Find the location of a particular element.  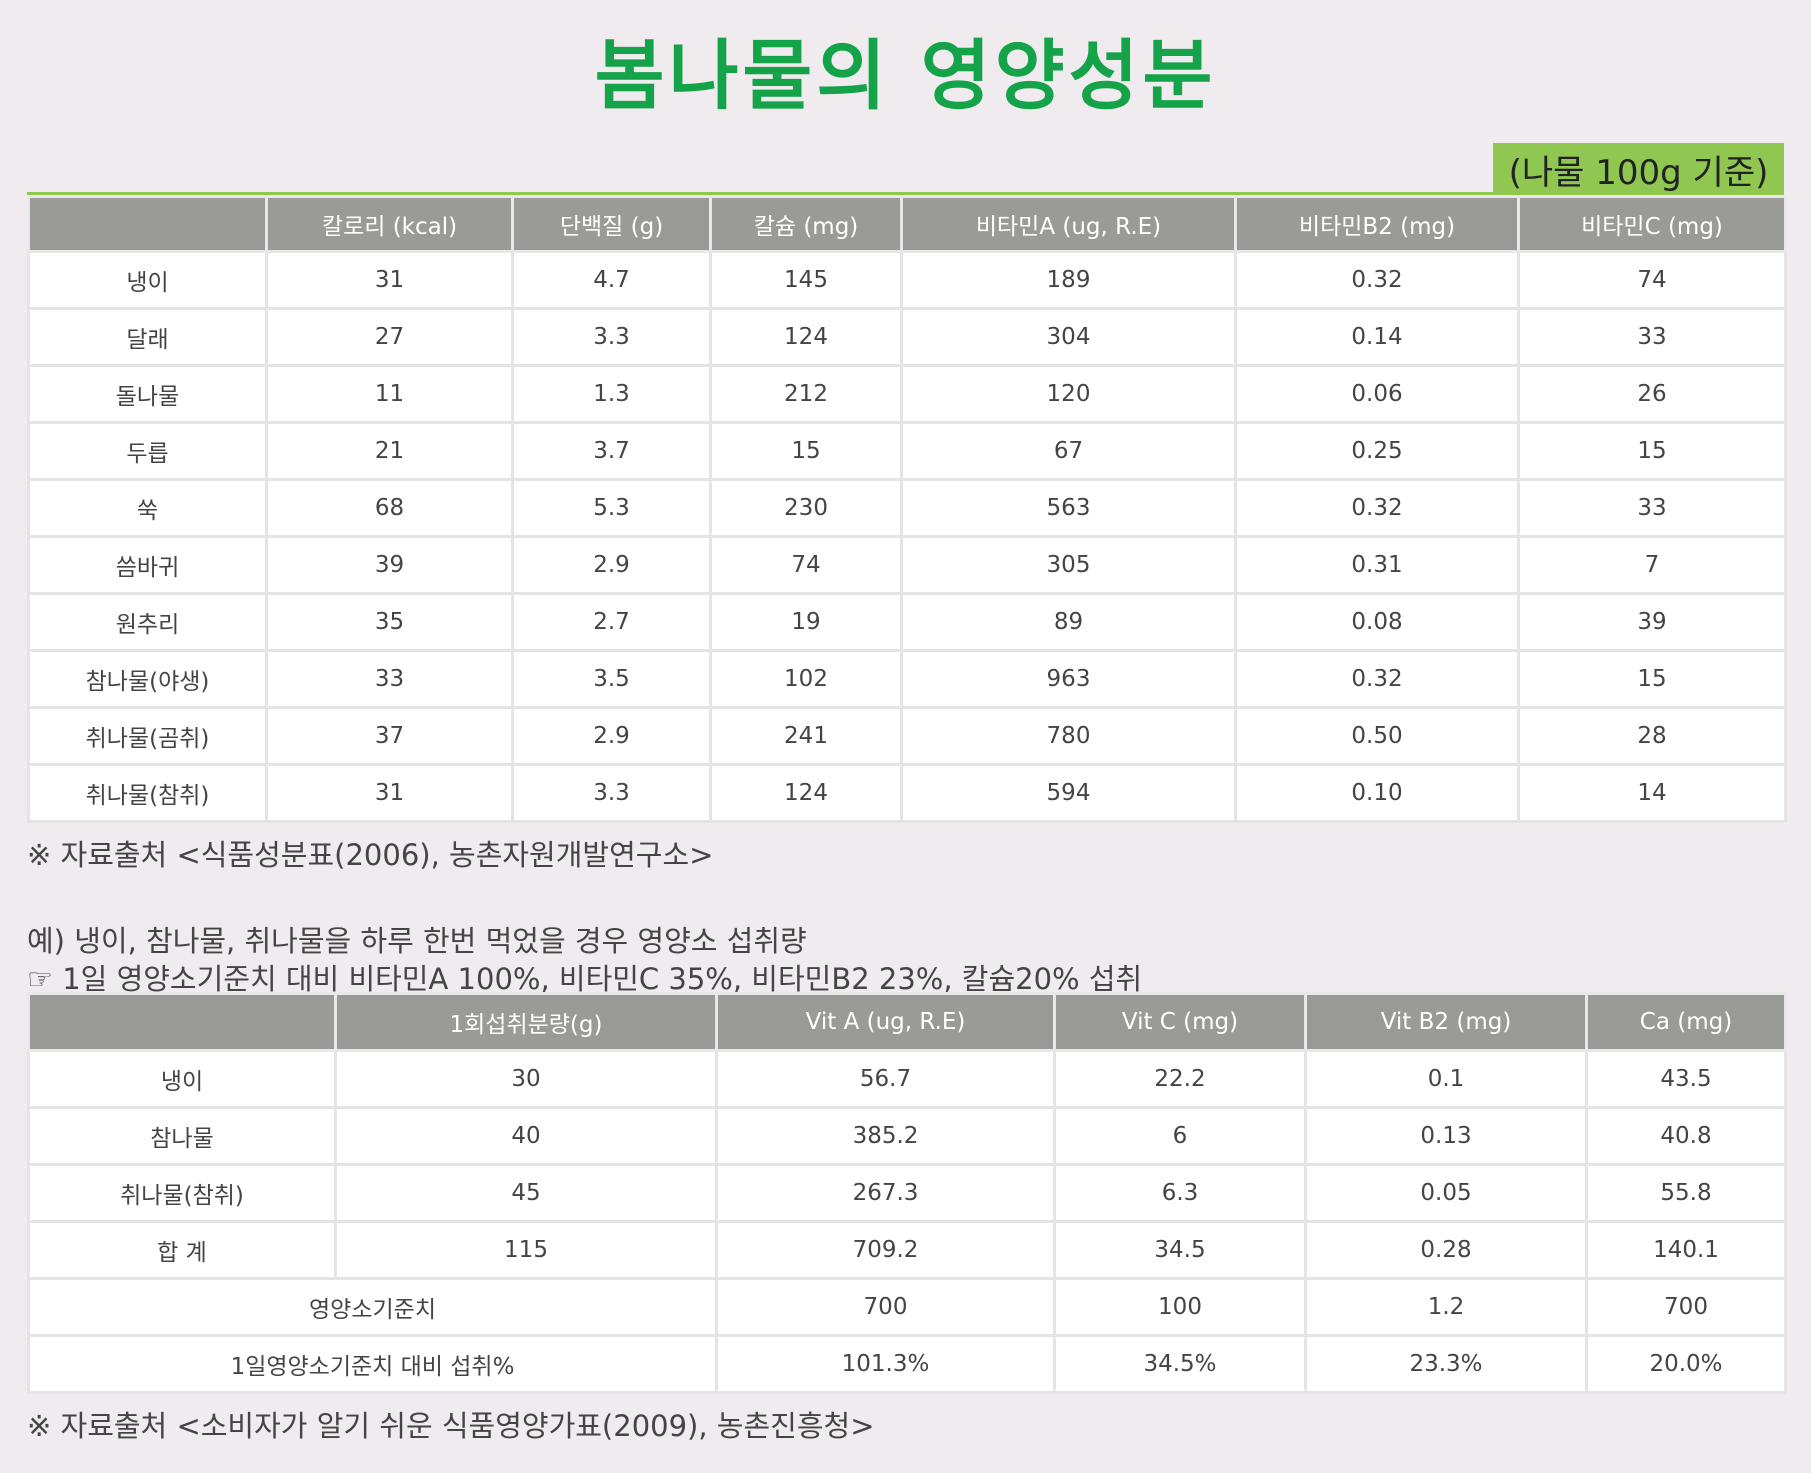

table-row: 냉이 31 4.7 145 189 0.32 74 is located at coordinates (907, 280).